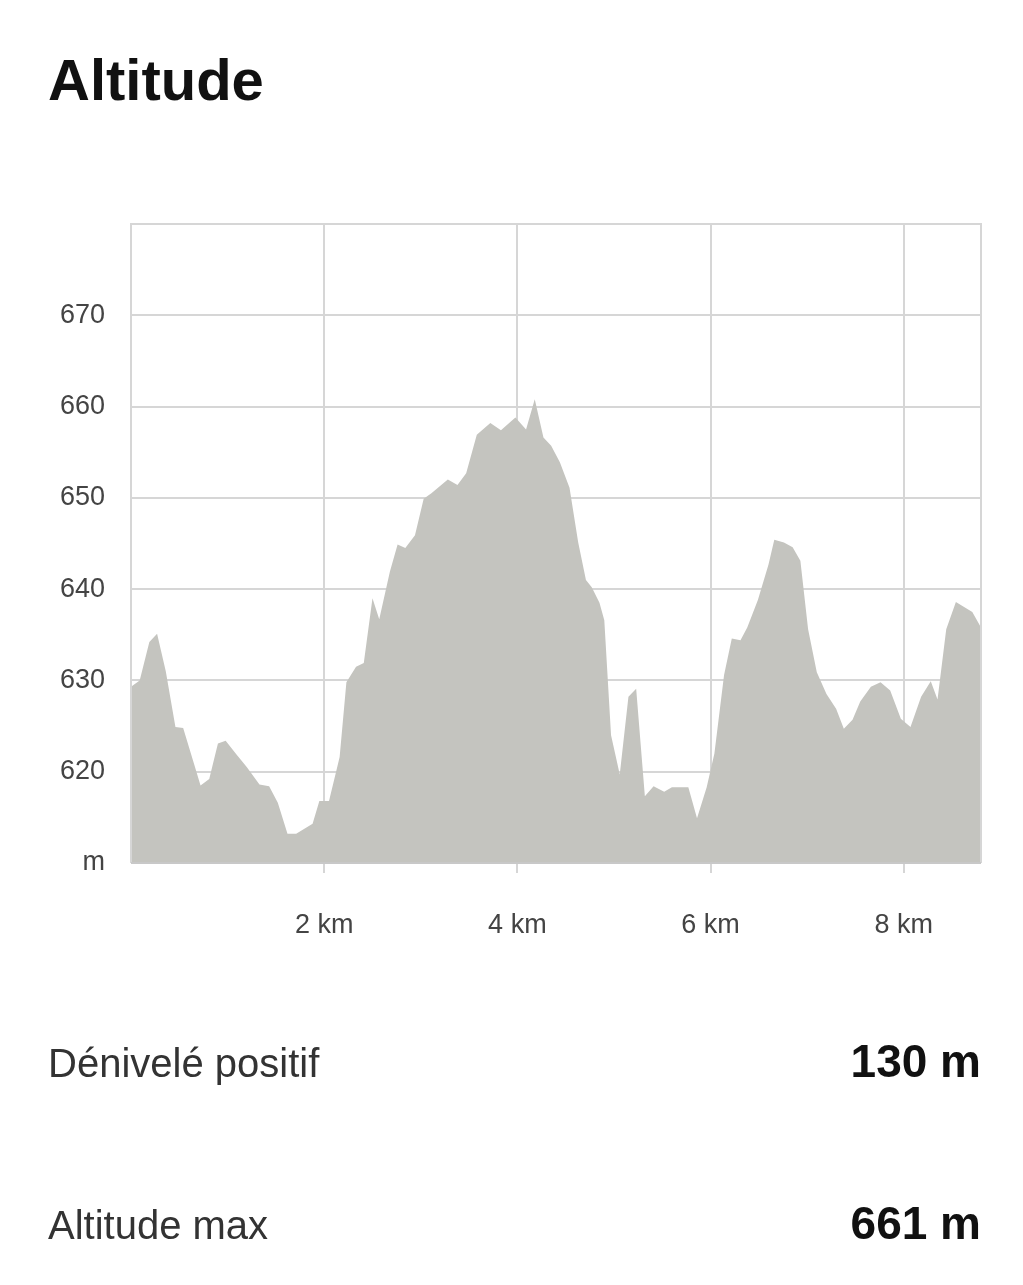 This screenshot has width=1023, height=1285. What do you see at coordinates (915, 1061) in the screenshot?
I see `text: 130 m` at bounding box center [915, 1061].